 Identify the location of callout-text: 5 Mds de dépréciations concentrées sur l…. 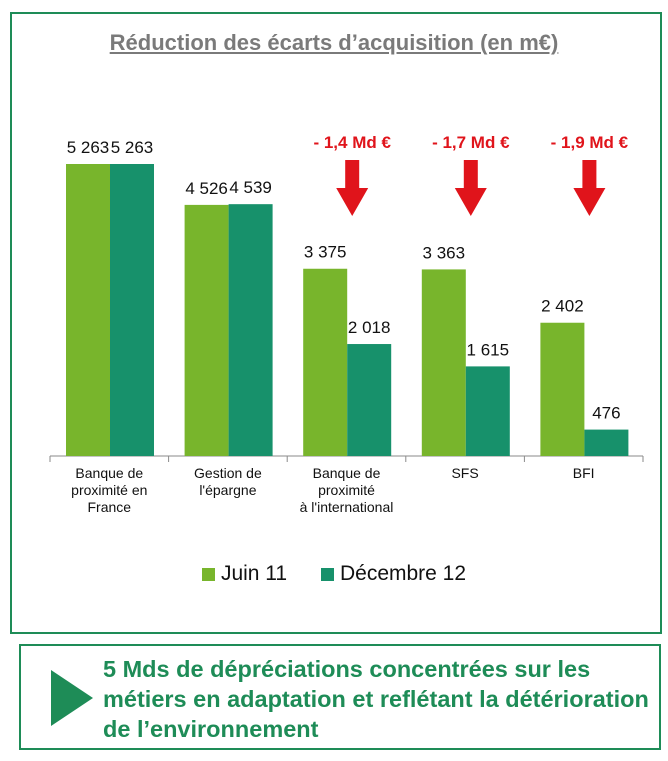
(376, 699).